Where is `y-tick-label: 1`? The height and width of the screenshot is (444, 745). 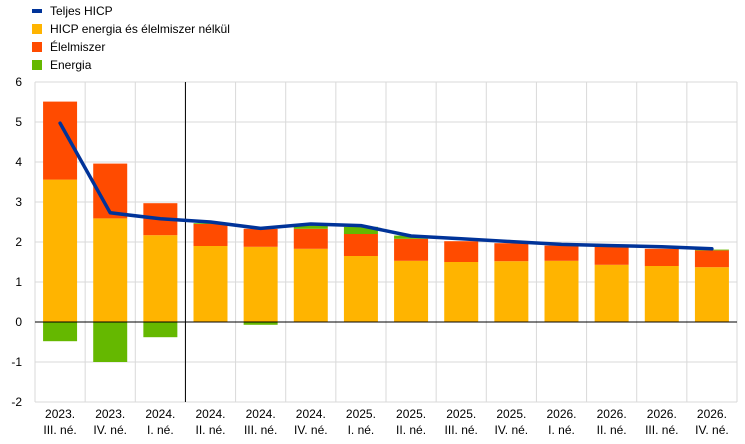
y-tick-label: 1 is located at coordinates (18, 282).